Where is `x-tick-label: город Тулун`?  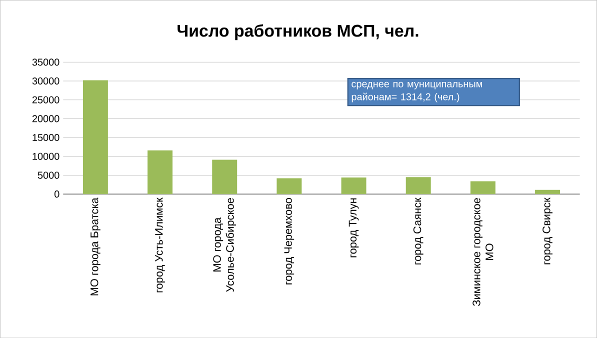
x-tick-label: город Тулун is located at coordinates (353, 228).